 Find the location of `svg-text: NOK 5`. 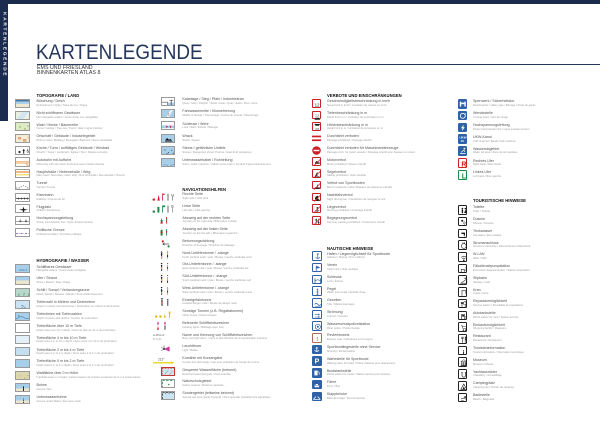

svg-text: NOK 5 is located at coordinates (23, 270).